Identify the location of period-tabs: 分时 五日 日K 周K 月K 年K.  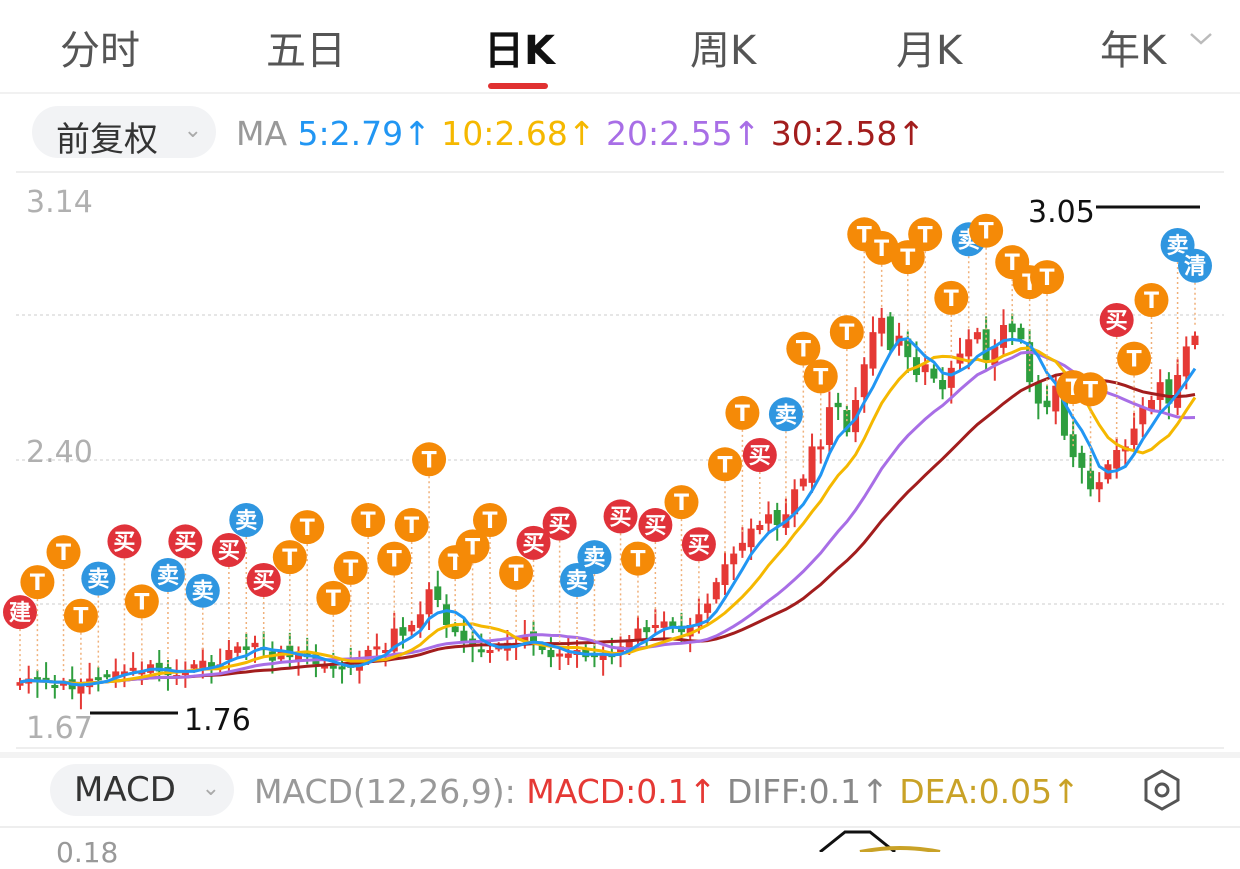
(620, 45).